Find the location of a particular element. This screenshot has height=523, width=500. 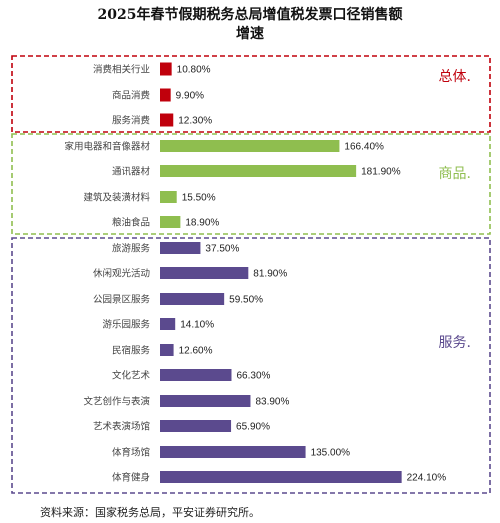

data-label: 9.90% is located at coordinates (190, 96).